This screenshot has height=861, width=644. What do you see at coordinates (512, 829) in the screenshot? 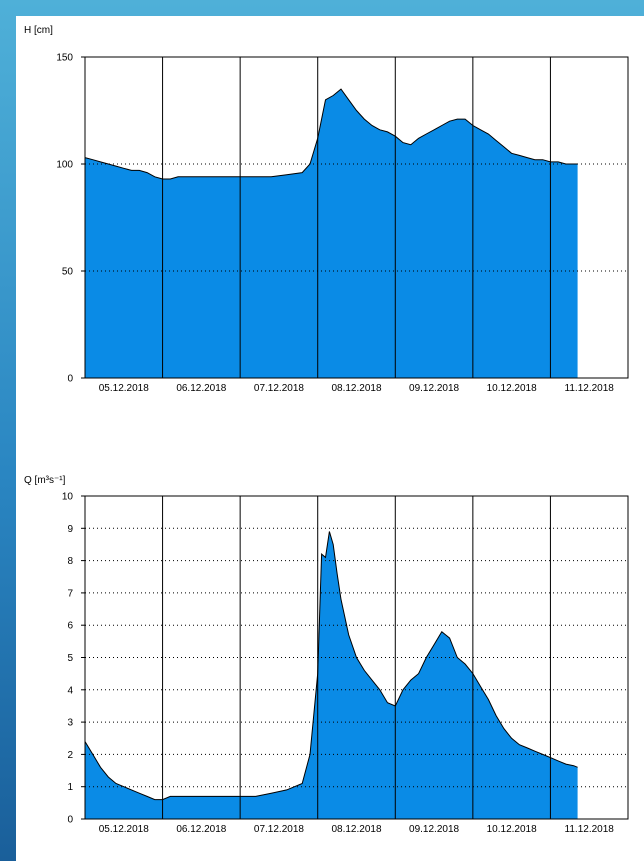
I see `q-xtick-label: 10.12.2018` at bounding box center [512, 829].